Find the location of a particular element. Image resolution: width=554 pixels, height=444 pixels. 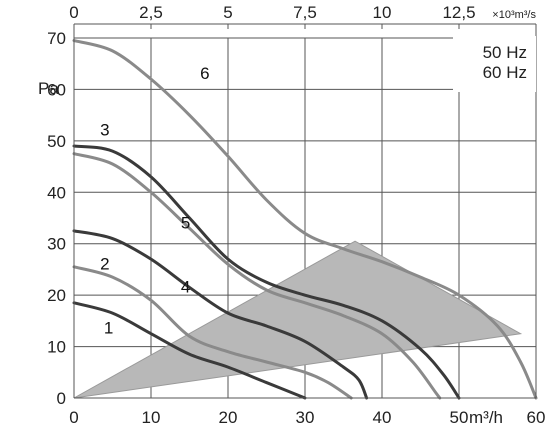

x-tick-label-3: 30 is located at coordinates (305, 417).